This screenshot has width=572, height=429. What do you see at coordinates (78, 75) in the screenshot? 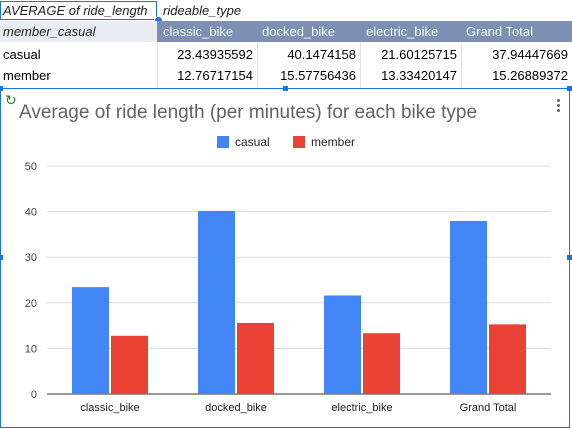
I see `row-label: member` at bounding box center [78, 75].